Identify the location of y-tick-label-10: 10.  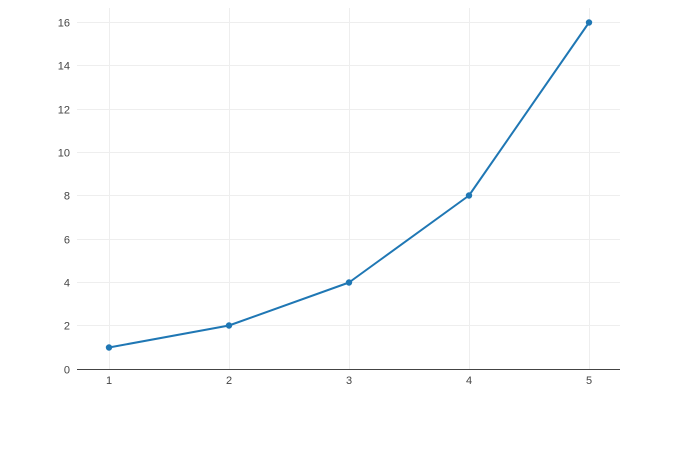
(64, 154).